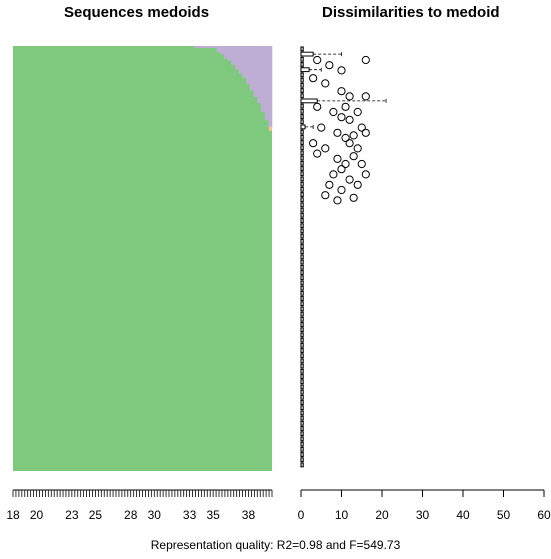 The image size is (551, 559). What do you see at coordinates (270, 128) in the screenshot?
I see `state-band-orange` at bounding box center [270, 128].